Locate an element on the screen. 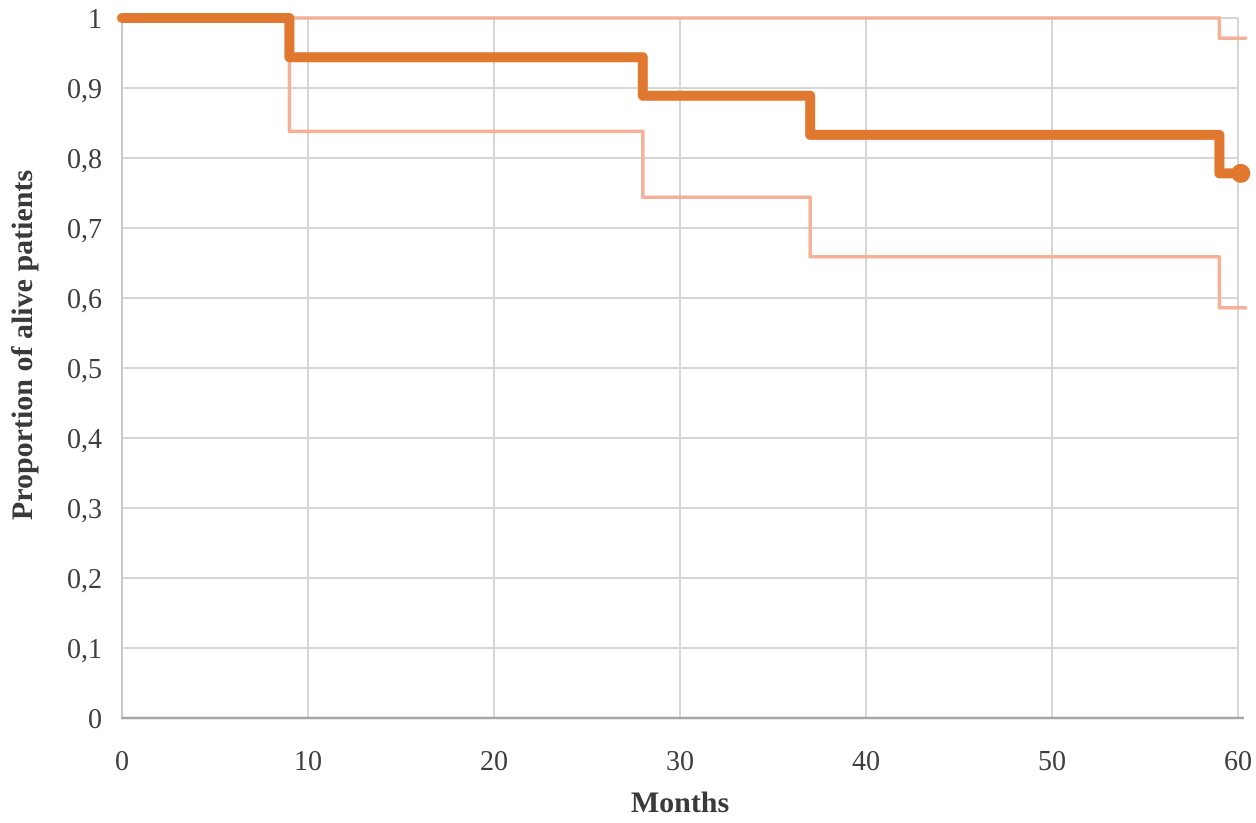  y-tick-label: 0,7 is located at coordinates (84, 229).